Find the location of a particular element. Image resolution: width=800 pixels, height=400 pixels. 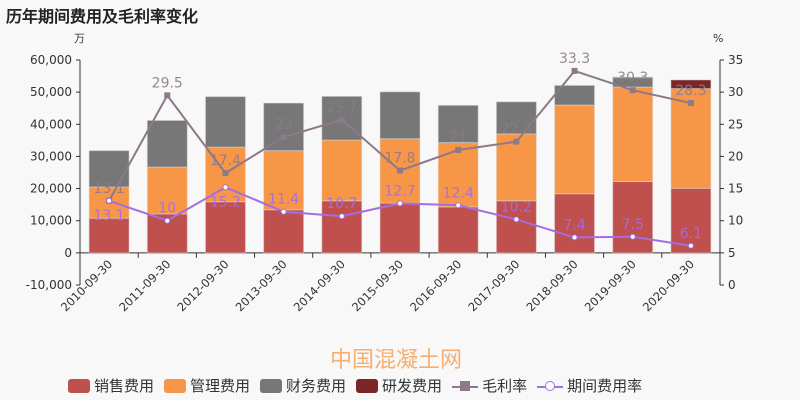

data-label-期间费用率: 15.2 is located at coordinates (225, 202).